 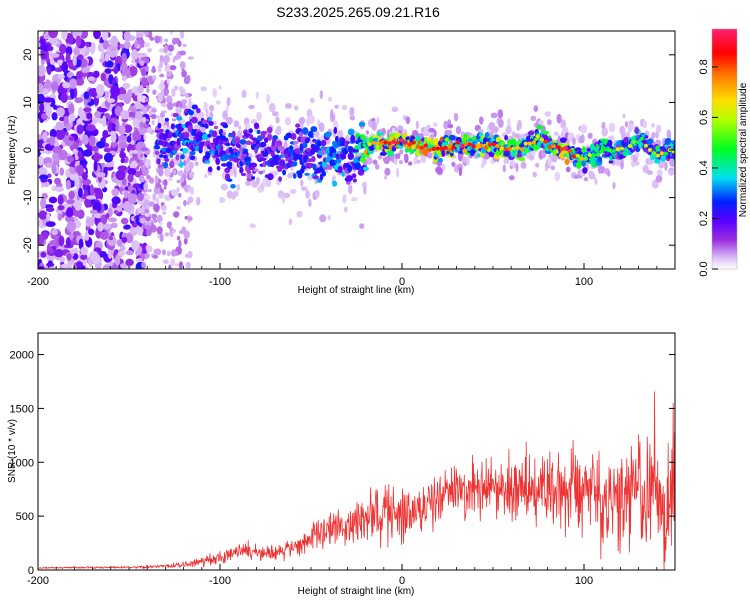 I want to click on y-tick-label: 0, so click(x=28, y=150).